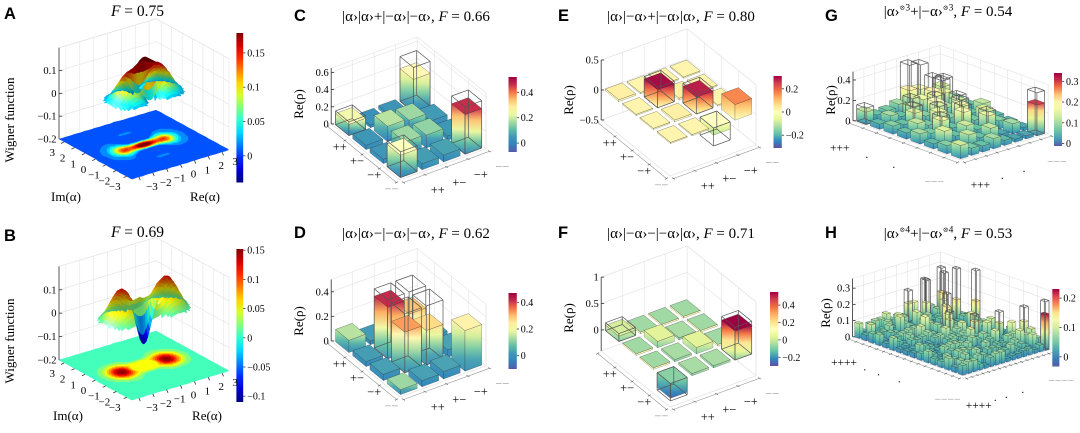 The width and height of the screenshot is (1080, 433). What do you see at coordinates (843, 289) in the screenshot?
I see `svg-text: 0.3` at bounding box center [843, 289].